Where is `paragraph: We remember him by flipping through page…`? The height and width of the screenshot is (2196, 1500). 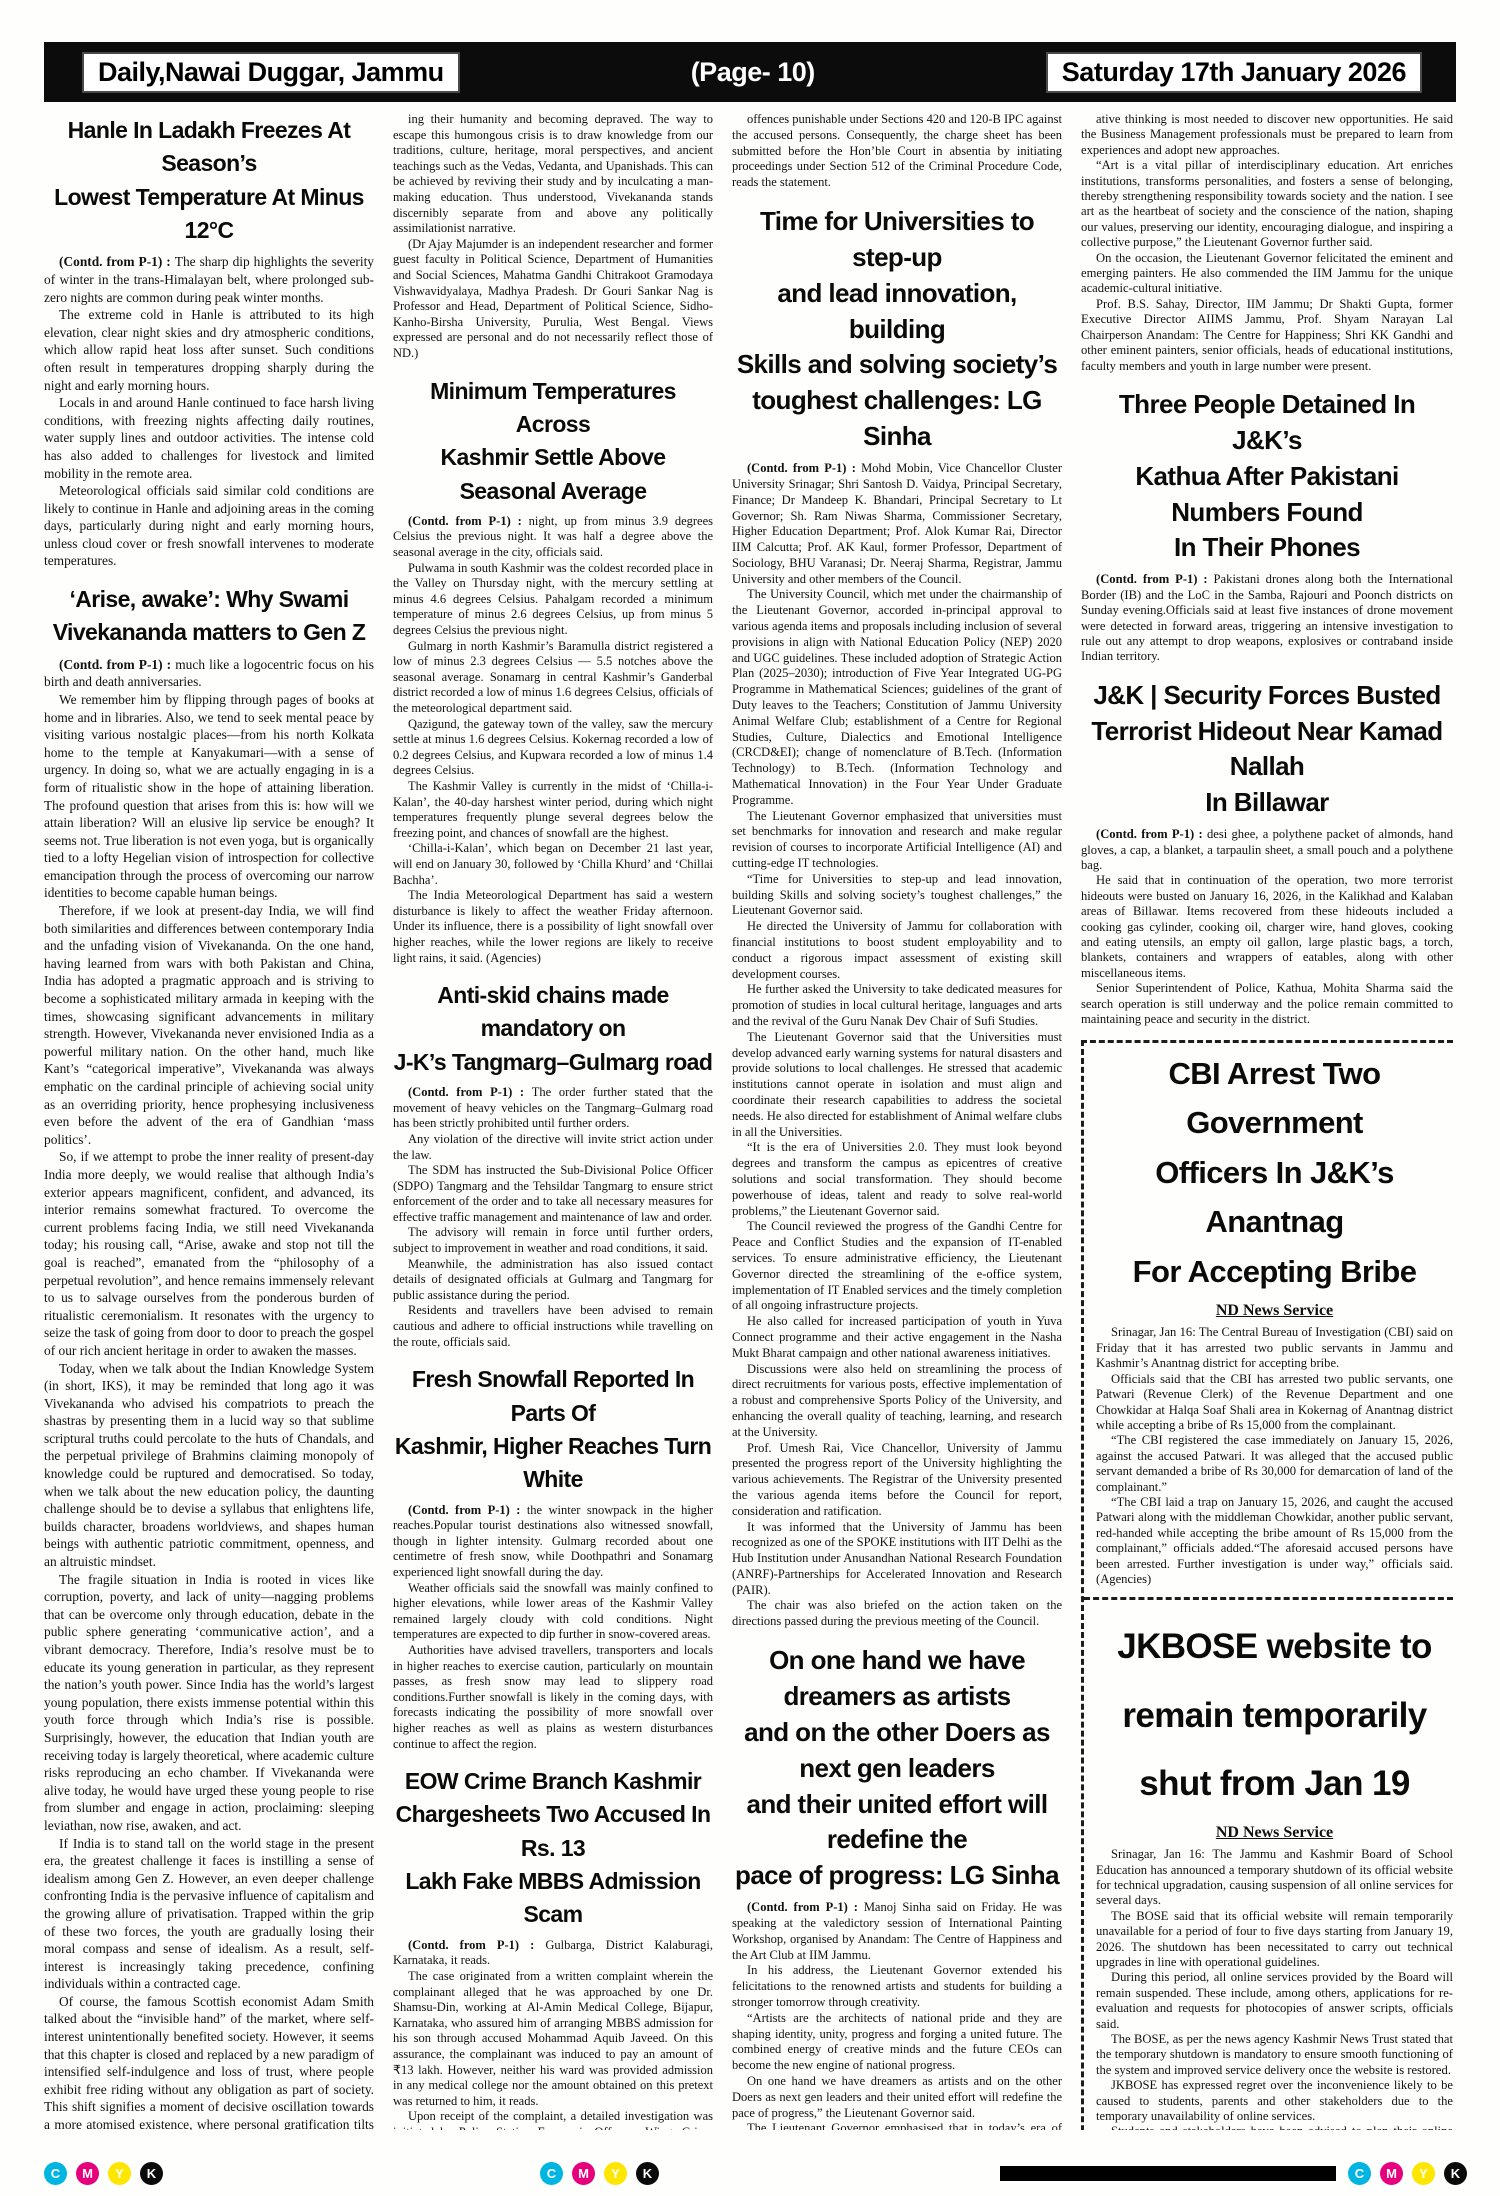
paragraph: We remember him by flipping through page… is located at coordinates (209, 796).